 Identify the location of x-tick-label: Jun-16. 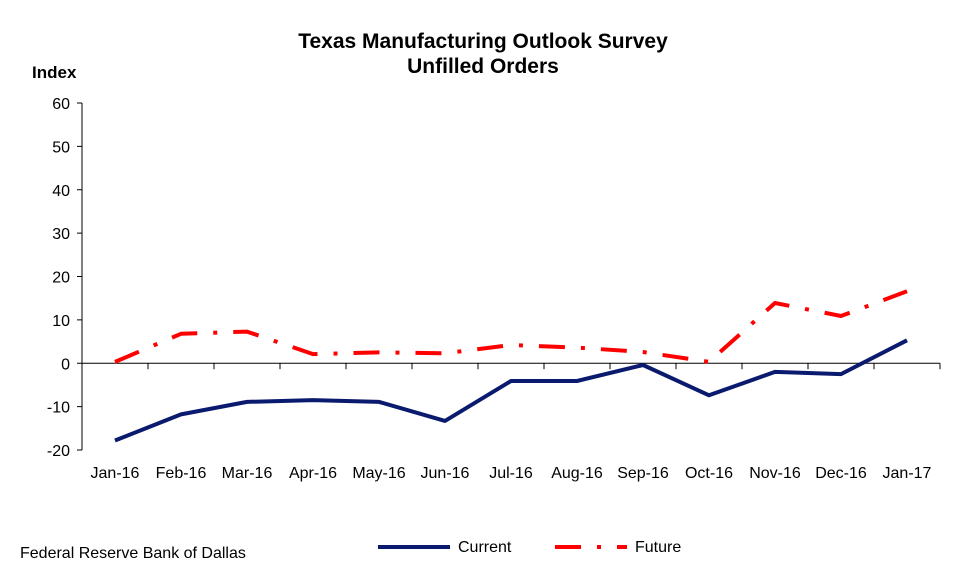
(445, 473).